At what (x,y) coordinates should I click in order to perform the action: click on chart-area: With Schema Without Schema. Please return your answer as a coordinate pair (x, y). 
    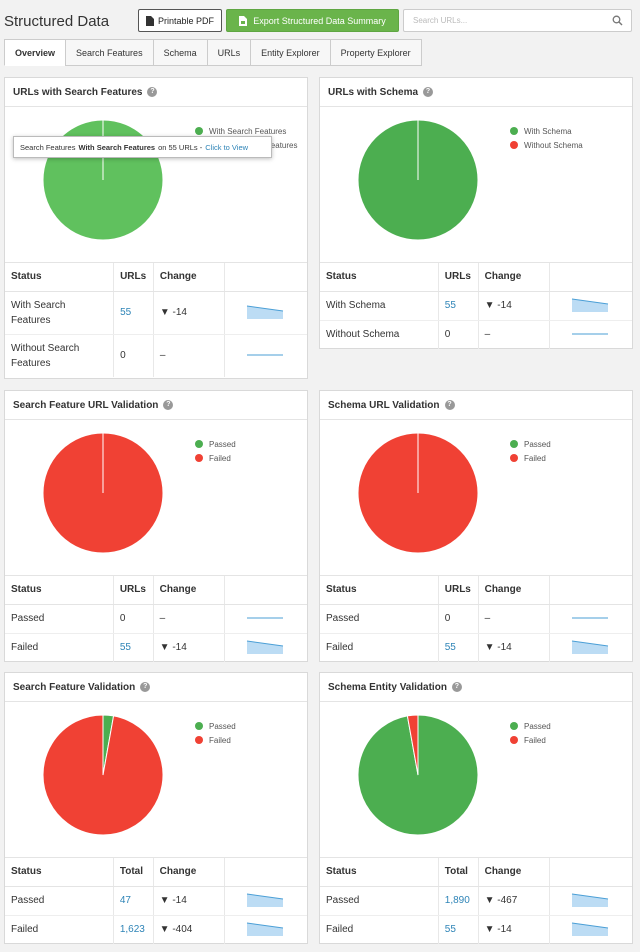
    Looking at the image, I should click on (476, 185).